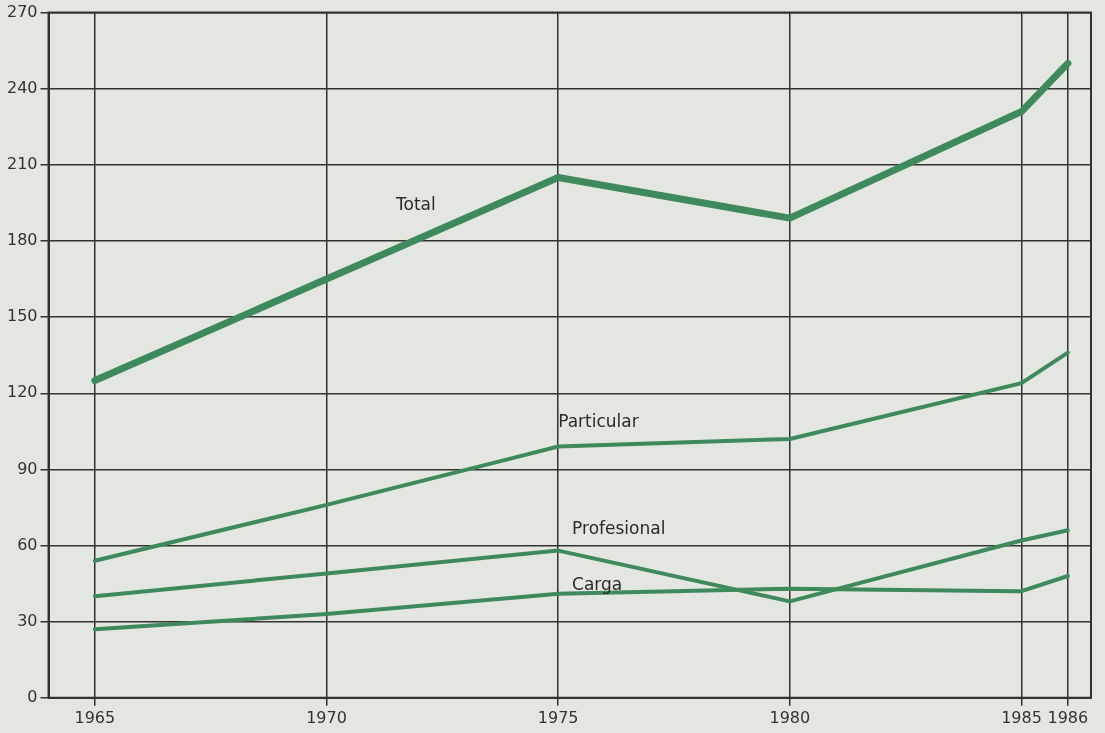 This screenshot has height=733, width=1105. What do you see at coordinates (22, 164) in the screenshot?
I see `y-tick-label: 210` at bounding box center [22, 164].